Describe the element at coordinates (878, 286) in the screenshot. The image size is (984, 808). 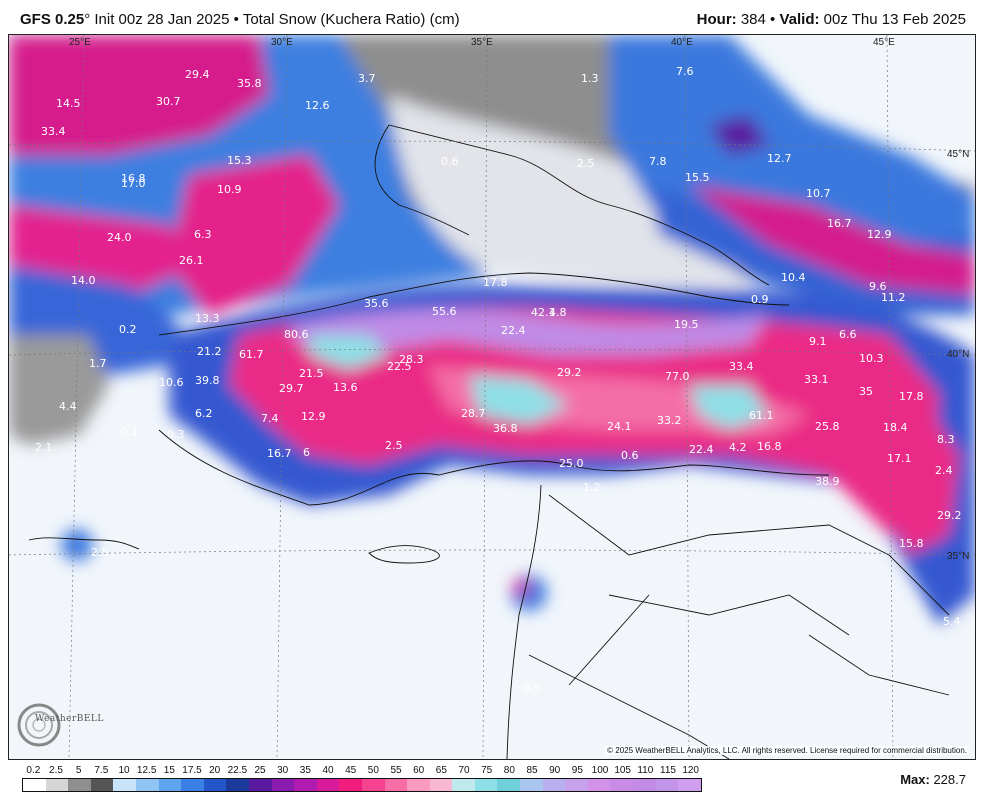
I see `snow-value-label: 9.6` at that location.